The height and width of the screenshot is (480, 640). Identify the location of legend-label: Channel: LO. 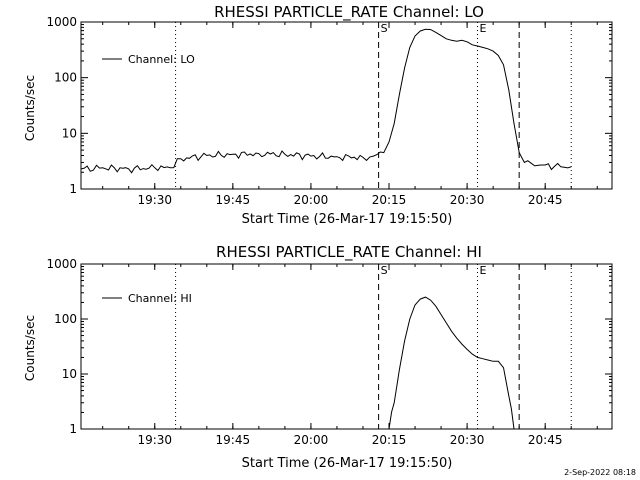
(161, 59).